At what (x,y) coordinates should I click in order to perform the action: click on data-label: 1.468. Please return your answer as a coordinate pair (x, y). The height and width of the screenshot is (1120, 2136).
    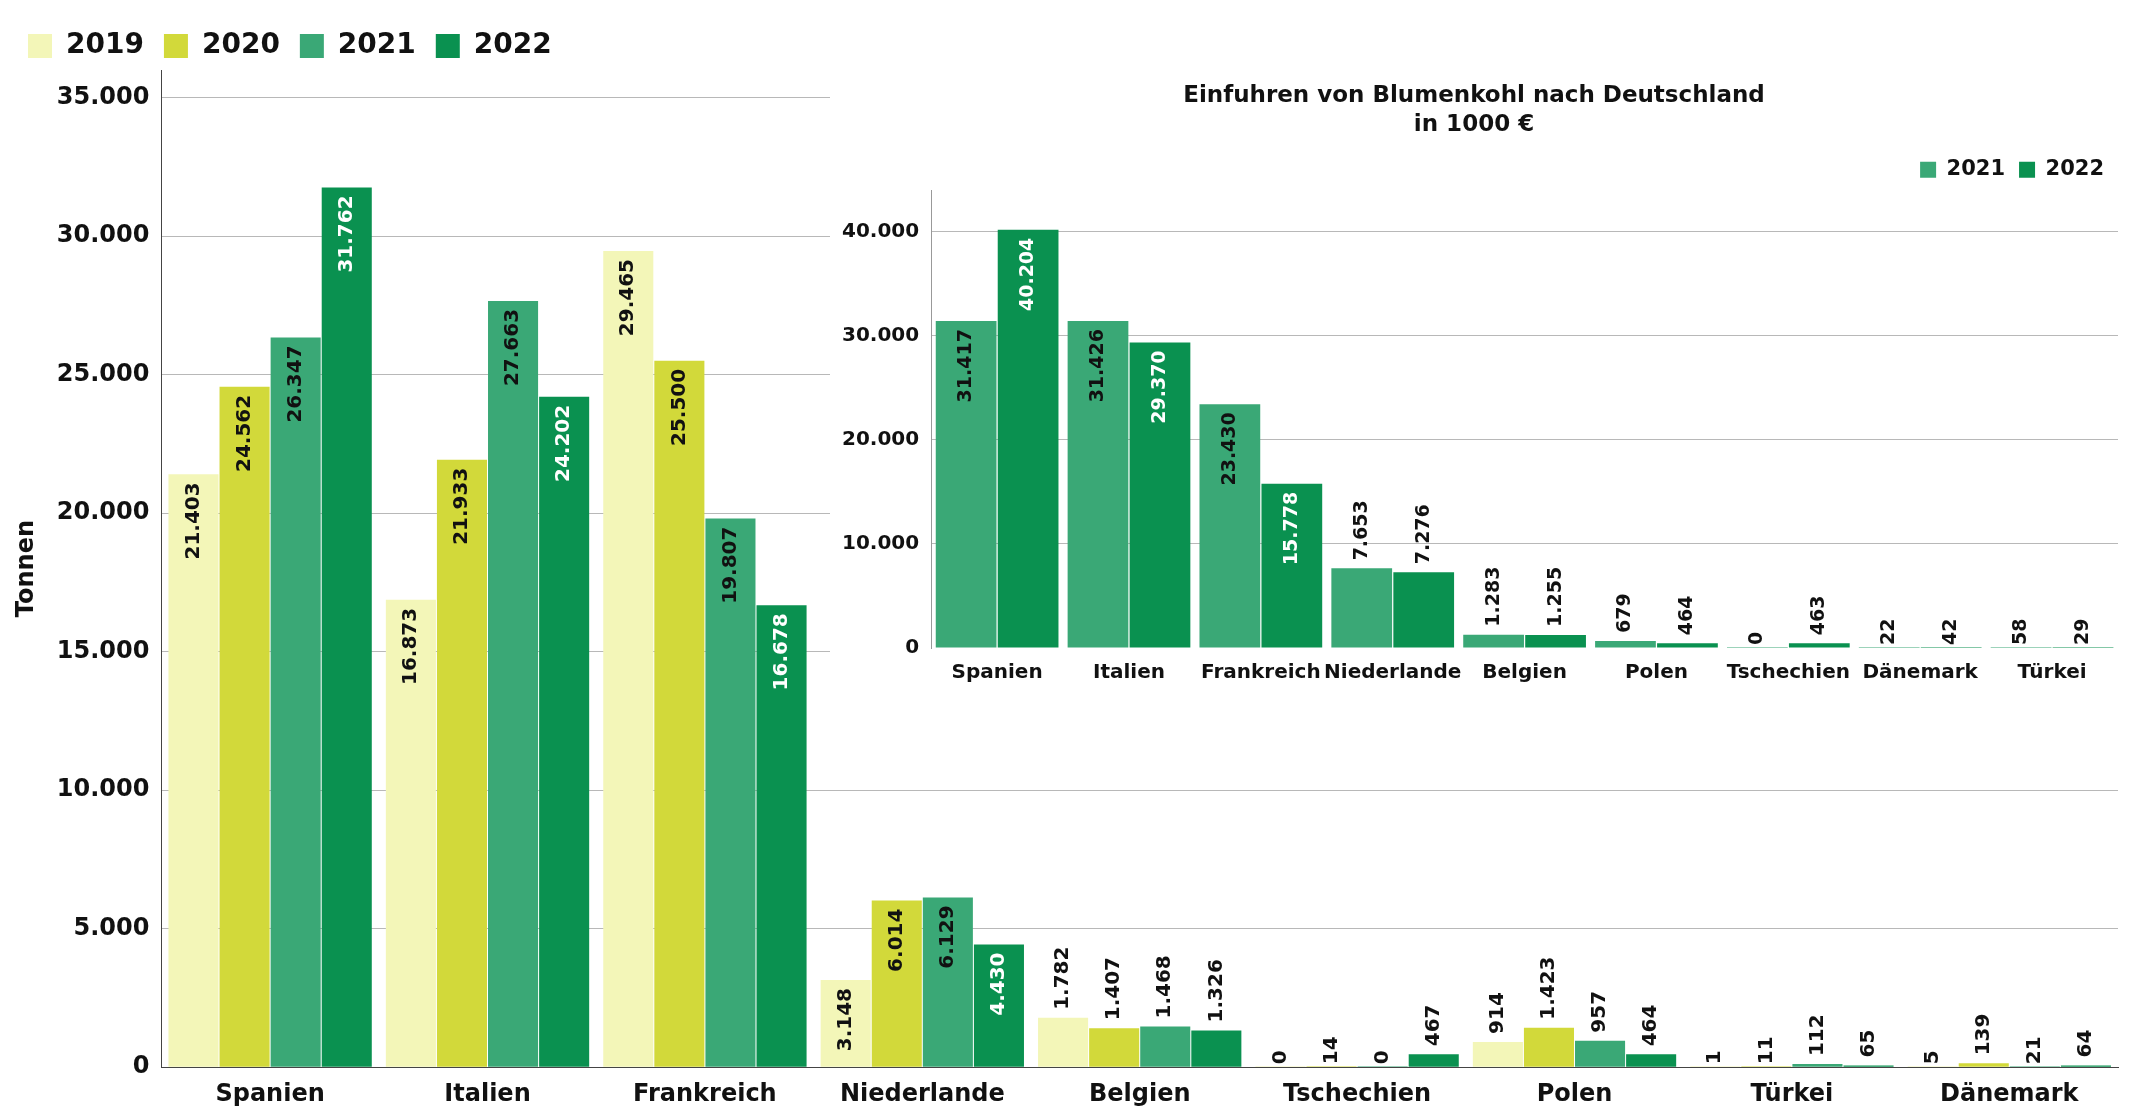
    Looking at the image, I should click on (1163, 987).